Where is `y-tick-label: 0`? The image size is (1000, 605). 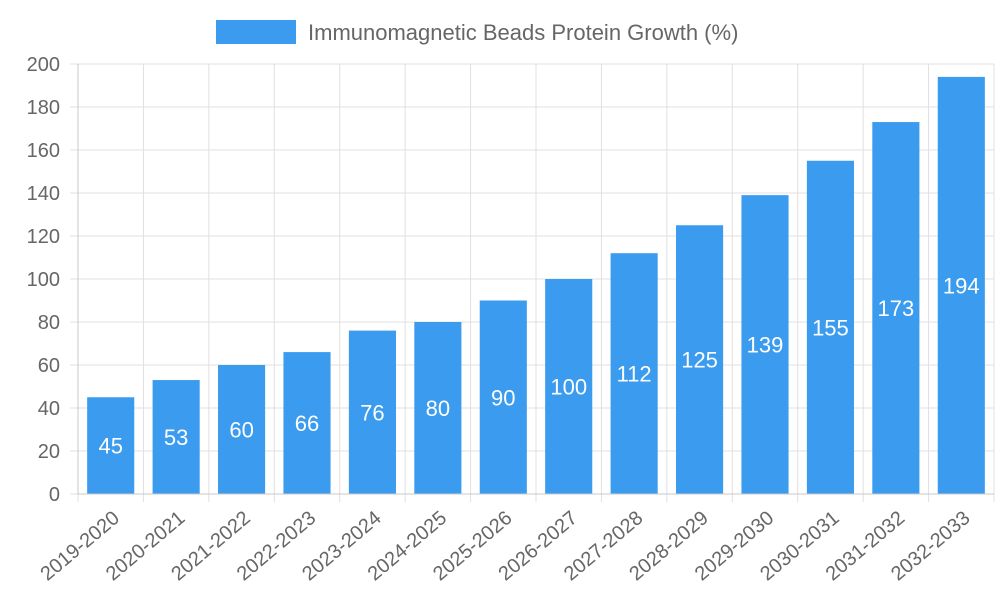
y-tick-label: 0 is located at coordinates (54, 495).